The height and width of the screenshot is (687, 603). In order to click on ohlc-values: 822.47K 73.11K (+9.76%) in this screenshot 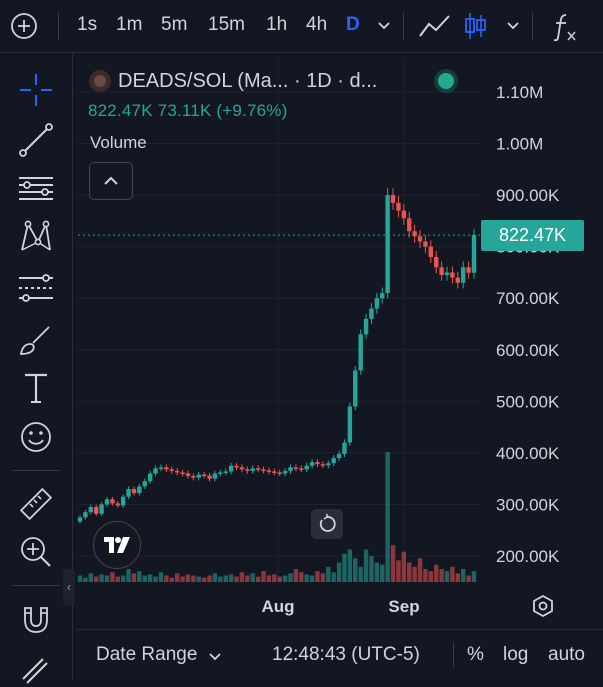, I will do `click(188, 110)`.